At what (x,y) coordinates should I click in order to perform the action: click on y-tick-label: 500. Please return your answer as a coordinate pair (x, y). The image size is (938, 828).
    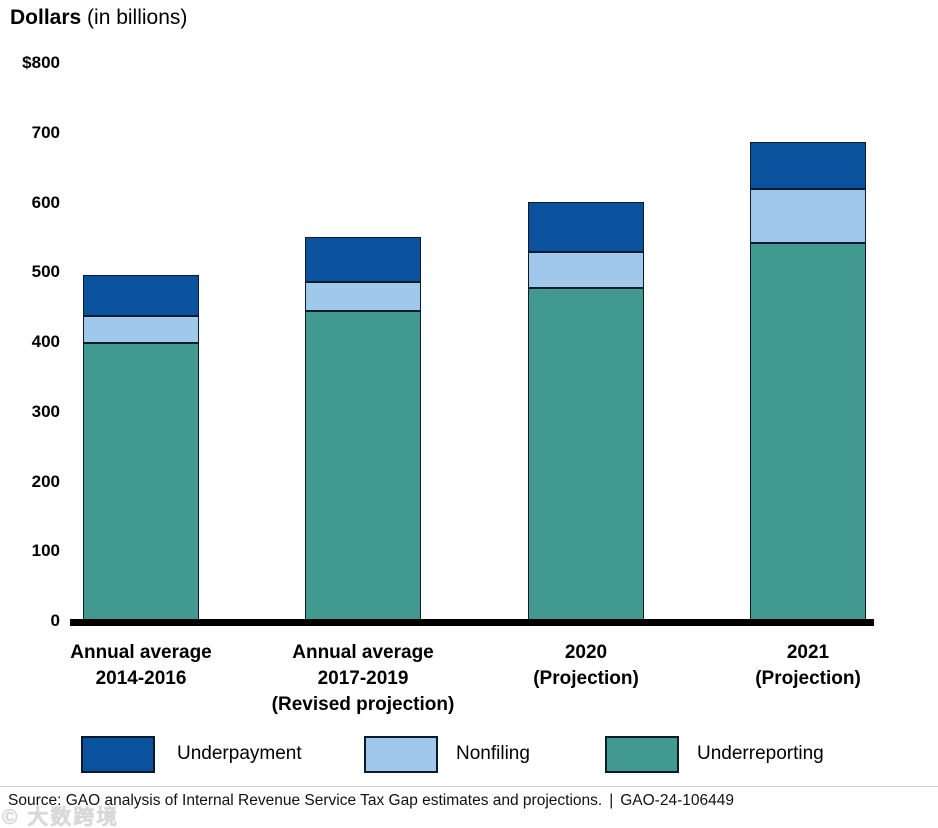
    Looking at the image, I should click on (45, 272).